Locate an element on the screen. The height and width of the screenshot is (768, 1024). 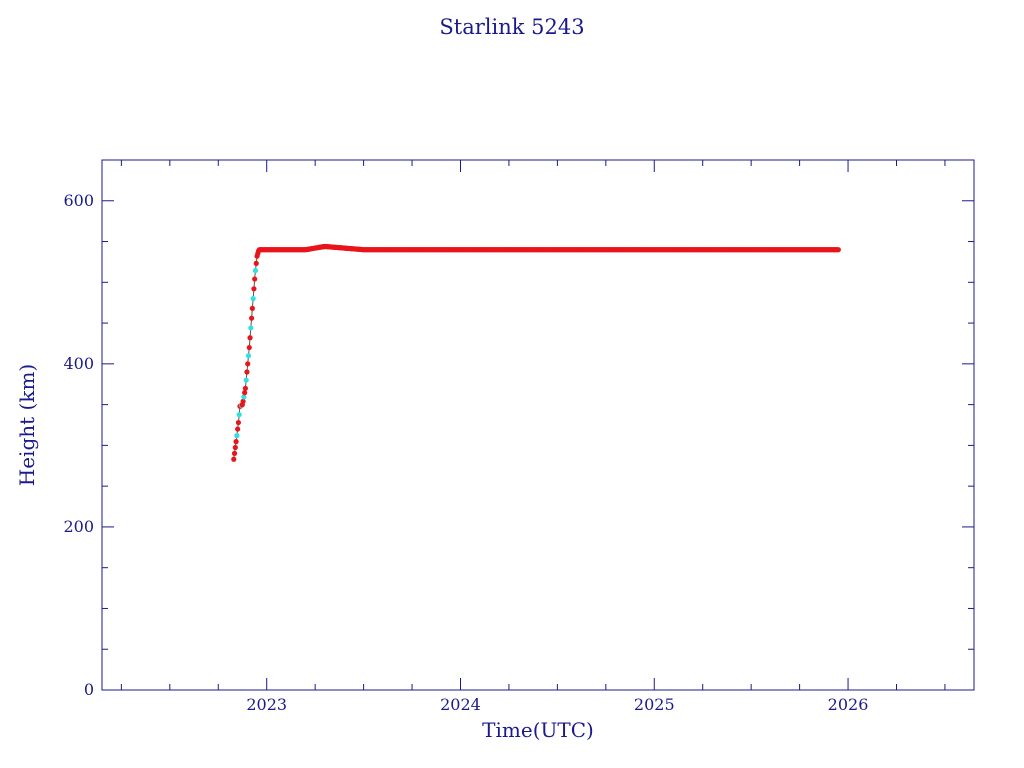
y-tick-label: 0 is located at coordinates (89, 689).